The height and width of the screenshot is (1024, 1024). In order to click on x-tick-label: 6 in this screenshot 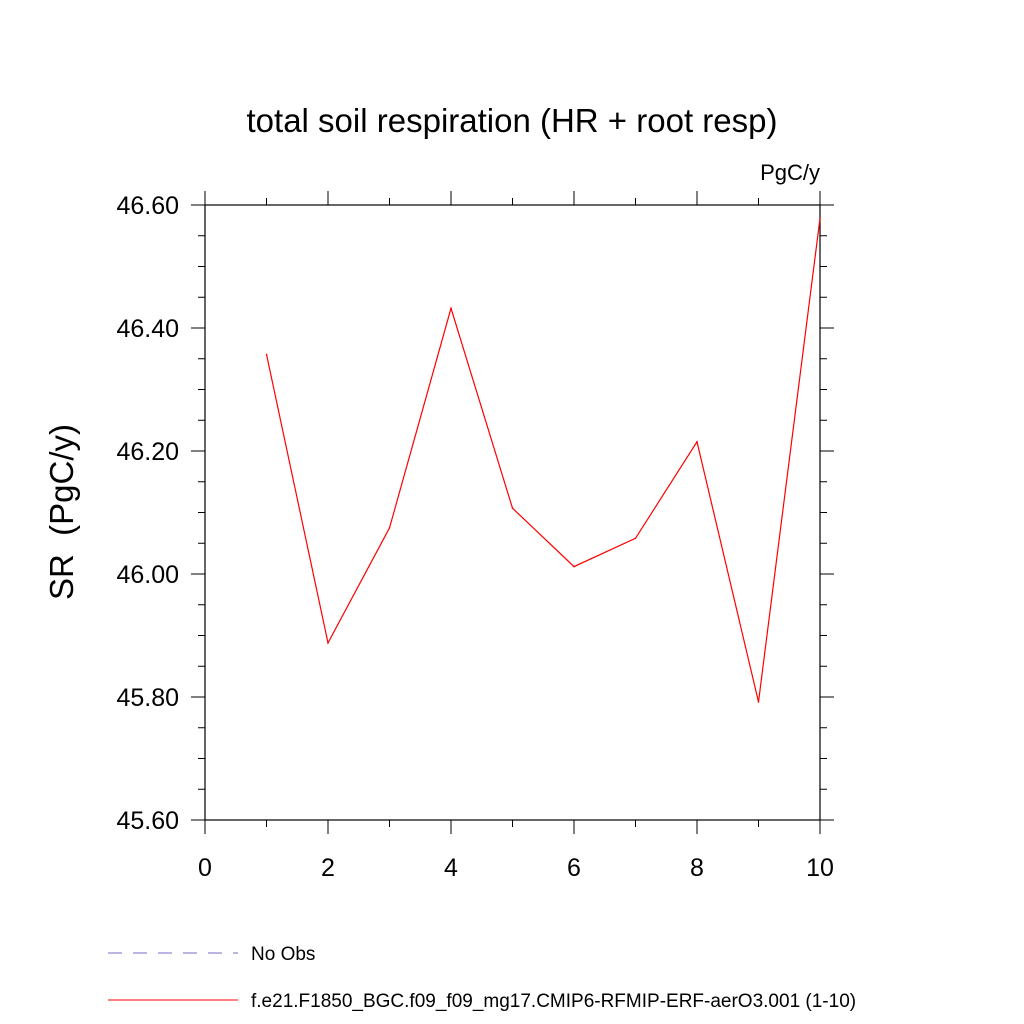, I will do `click(574, 868)`.